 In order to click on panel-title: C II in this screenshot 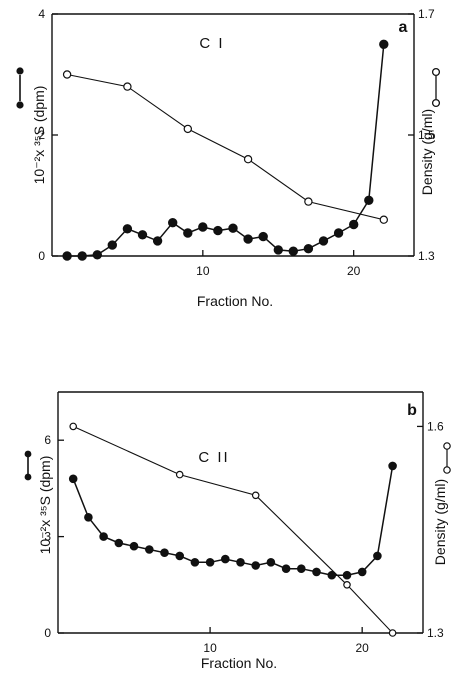, I will do `click(213, 457)`.